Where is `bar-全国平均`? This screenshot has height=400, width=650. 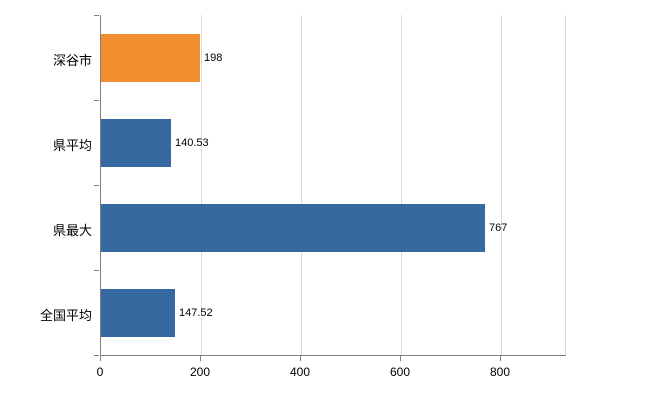
bar-全国平均 is located at coordinates (138, 313).